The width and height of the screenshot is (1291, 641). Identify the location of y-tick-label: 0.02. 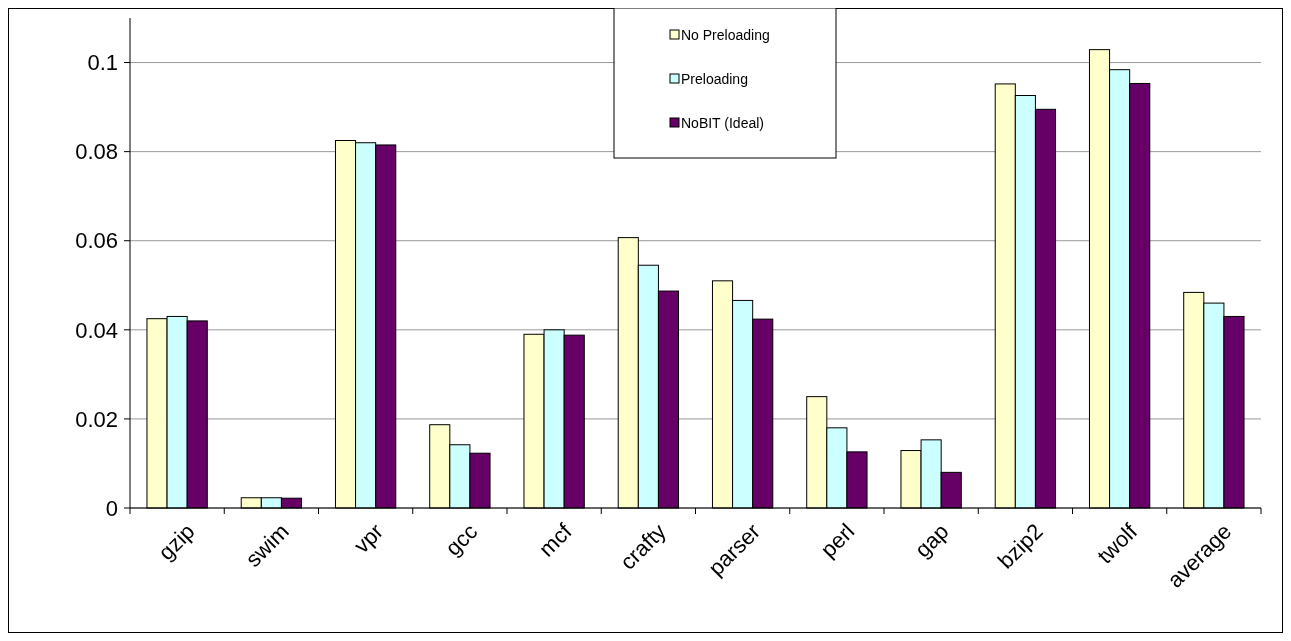
(96, 419).